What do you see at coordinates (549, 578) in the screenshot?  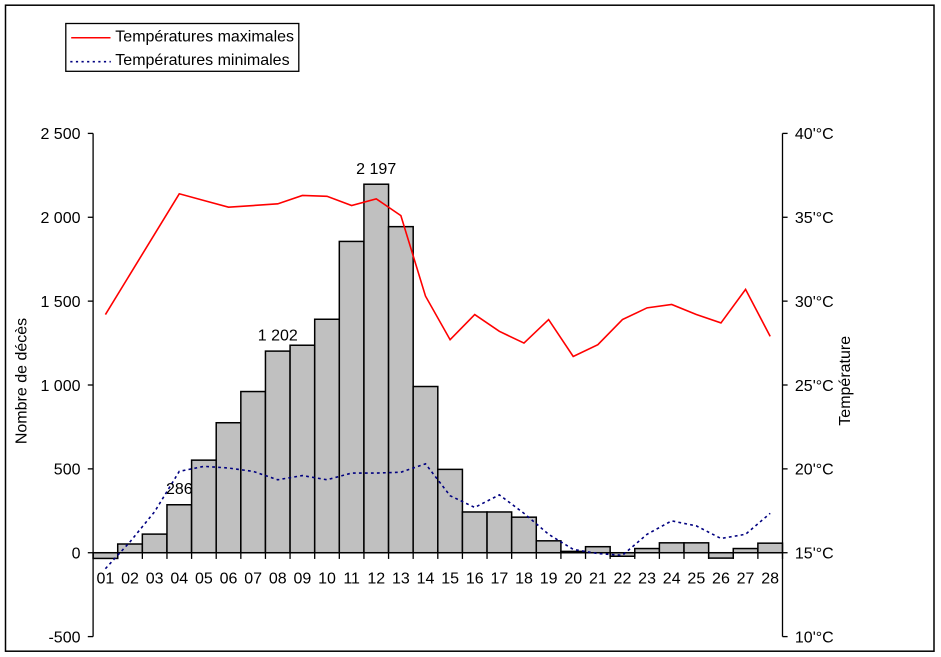 I see `svg-text: 19` at bounding box center [549, 578].